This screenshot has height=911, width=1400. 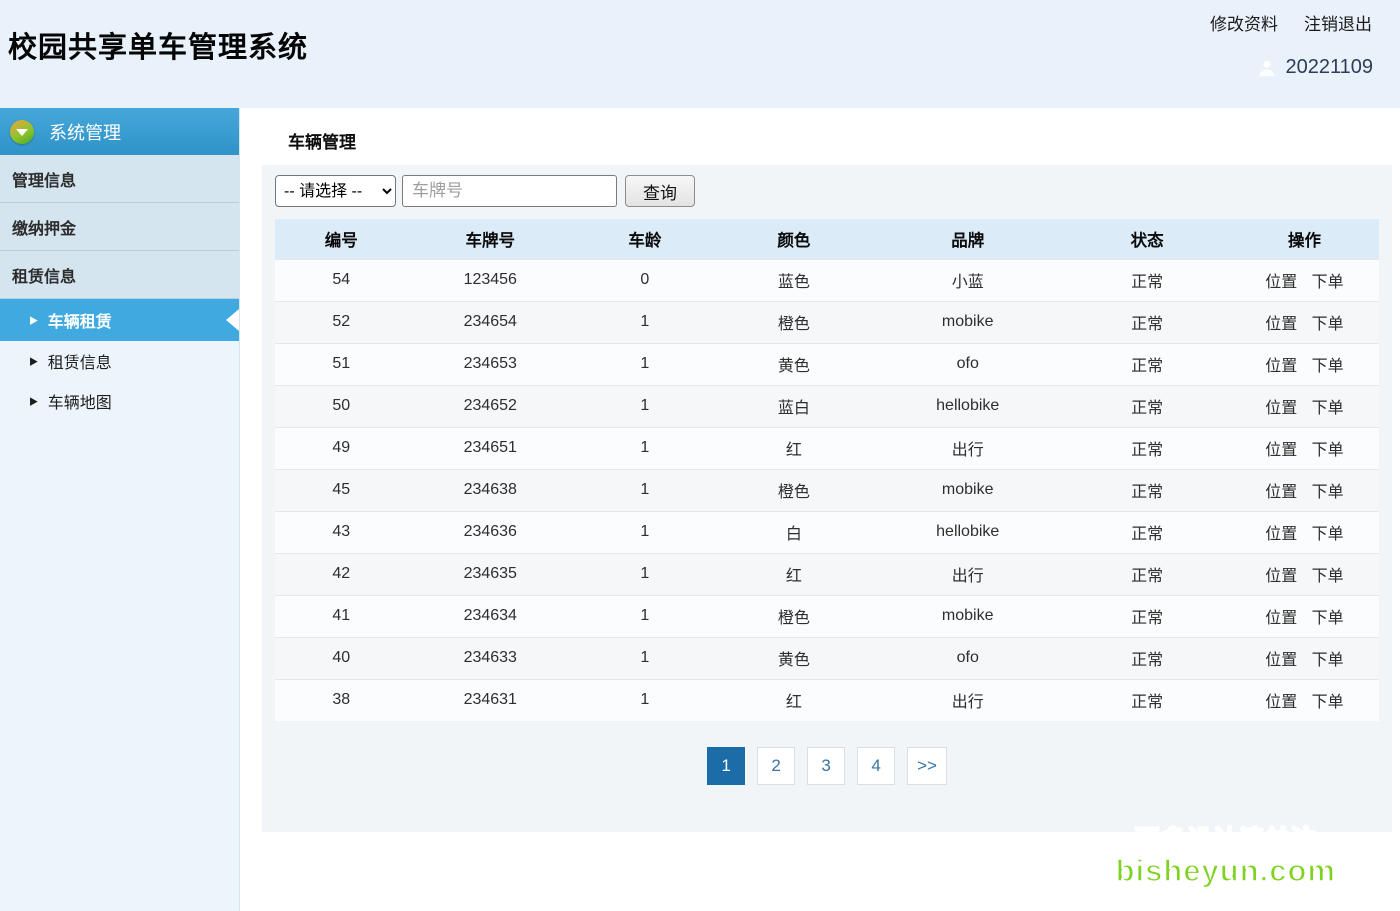 What do you see at coordinates (158, 48) in the screenshot?
I see `app-title: 校园共享单车管理系统` at bounding box center [158, 48].